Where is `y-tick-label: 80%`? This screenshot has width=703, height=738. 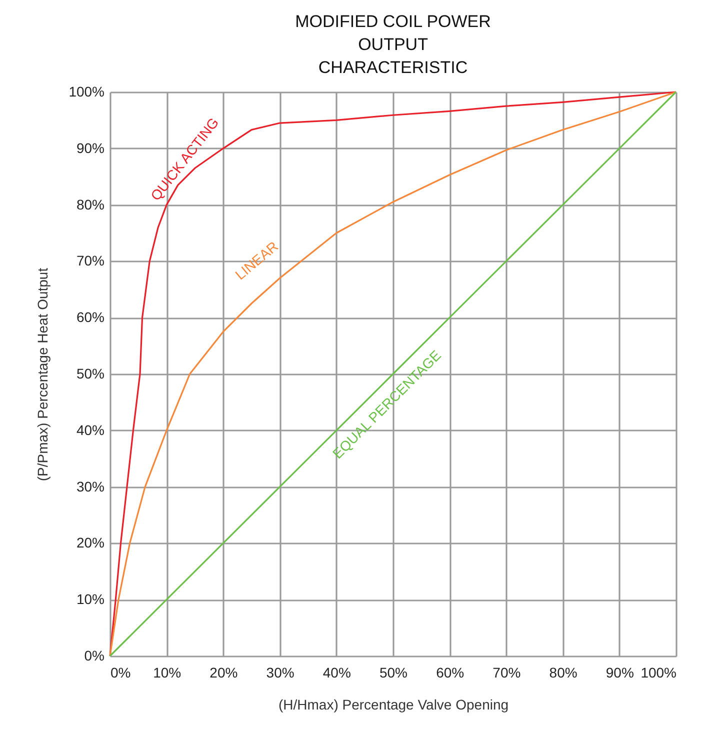 y-tick-label: 80% is located at coordinates (90, 204).